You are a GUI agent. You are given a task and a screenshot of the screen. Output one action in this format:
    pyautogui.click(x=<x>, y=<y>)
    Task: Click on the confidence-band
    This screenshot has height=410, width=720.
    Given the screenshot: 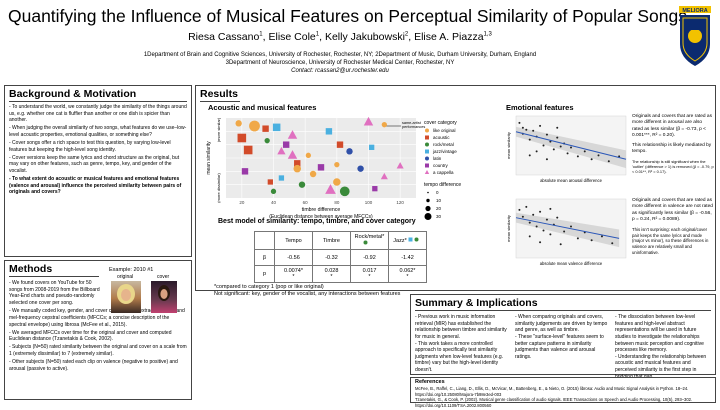 What is the action you would take?
    pyautogui.click(x=568, y=230)
    